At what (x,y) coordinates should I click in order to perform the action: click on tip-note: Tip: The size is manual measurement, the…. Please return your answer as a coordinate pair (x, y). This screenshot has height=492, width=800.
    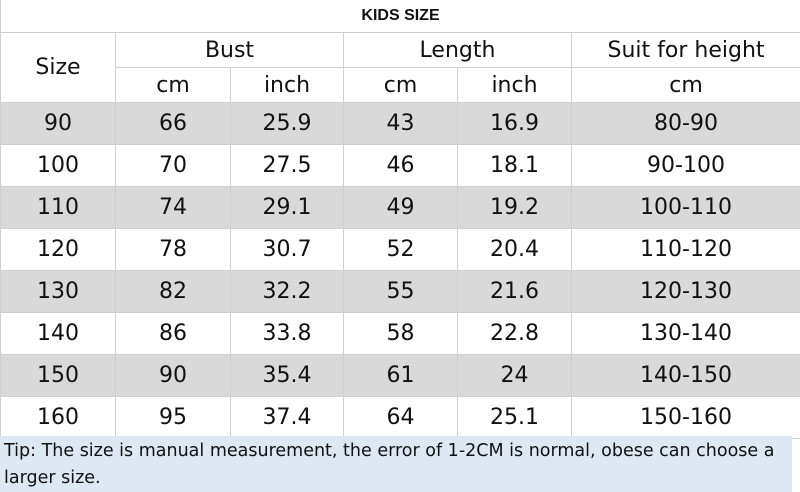
    Looking at the image, I should click on (396, 464).